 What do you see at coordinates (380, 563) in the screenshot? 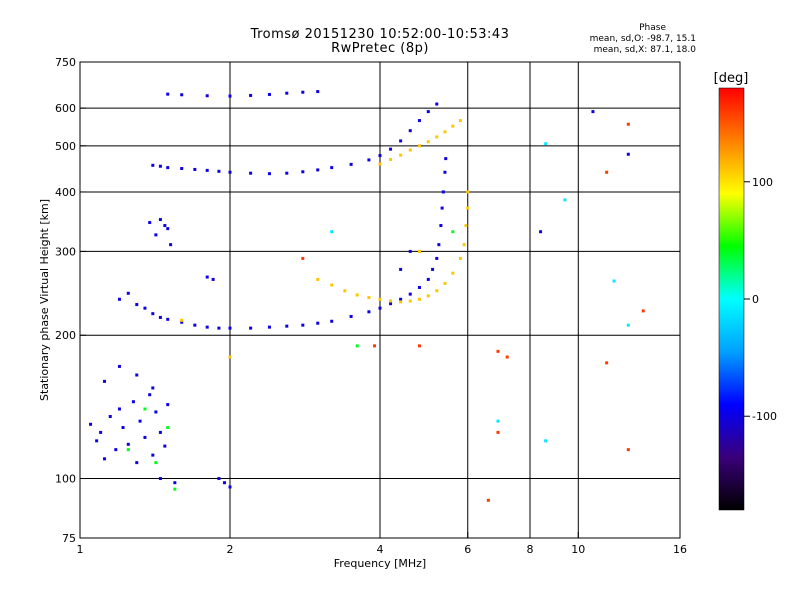
I see `x-axis-label: Frequency [MHz]` at bounding box center [380, 563].